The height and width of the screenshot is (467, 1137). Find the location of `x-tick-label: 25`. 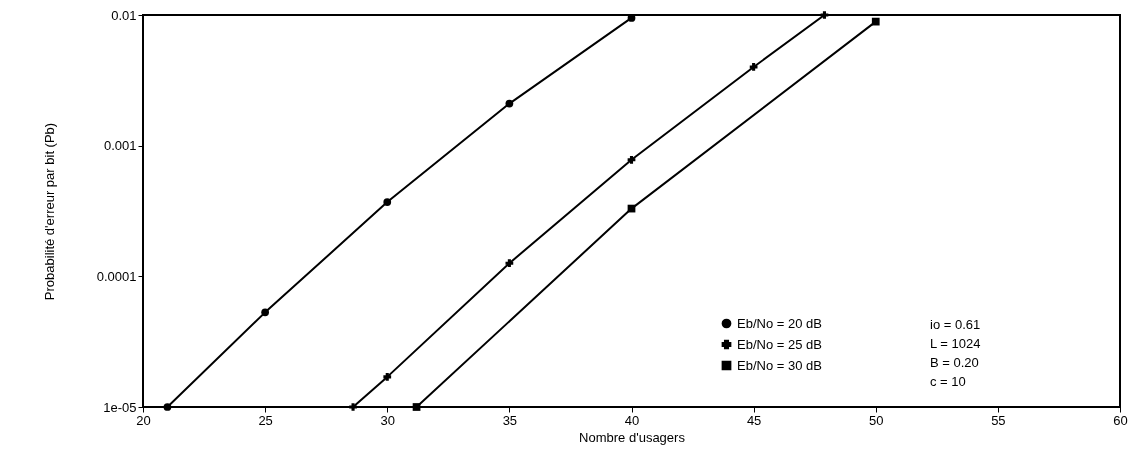

x-tick-label: 25 is located at coordinates (265, 420).